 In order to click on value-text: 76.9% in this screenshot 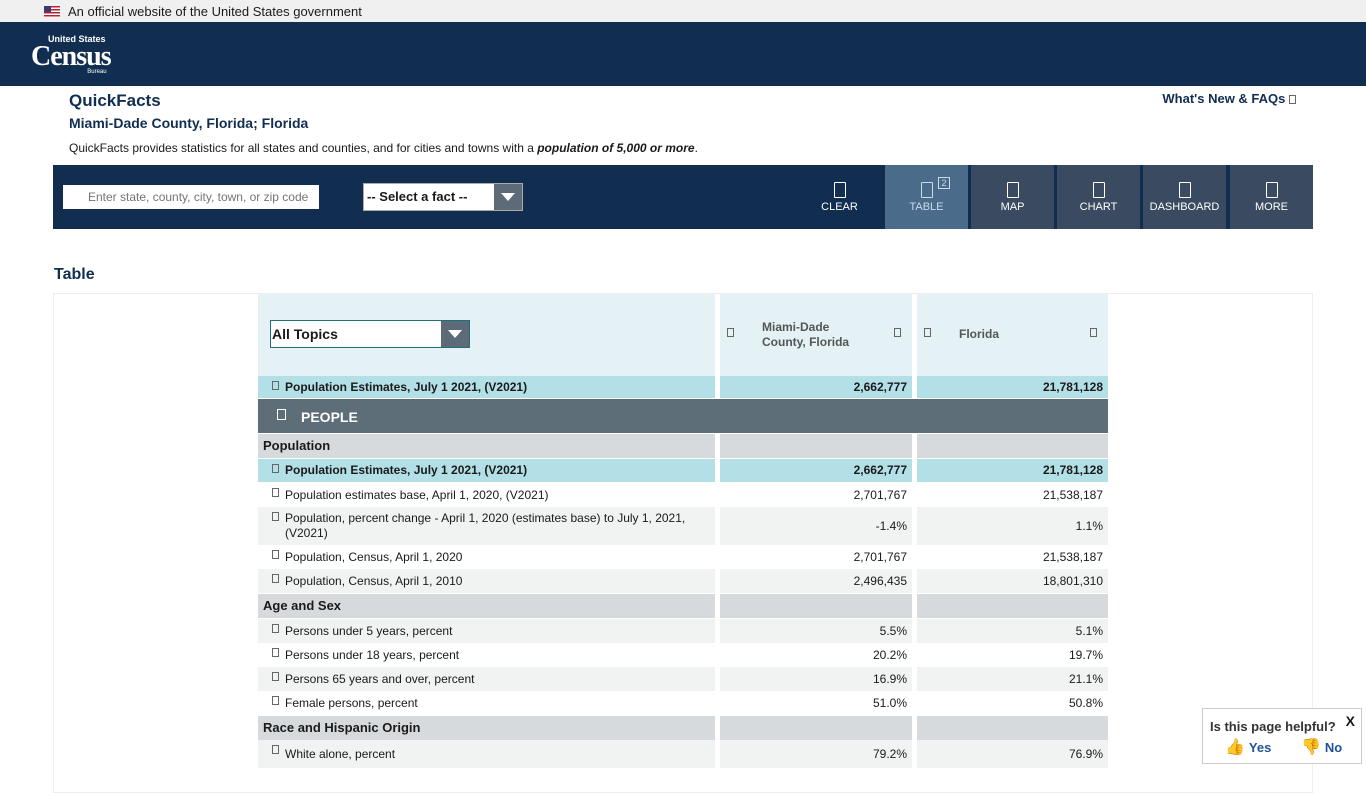, I will do `click(1085, 754)`.